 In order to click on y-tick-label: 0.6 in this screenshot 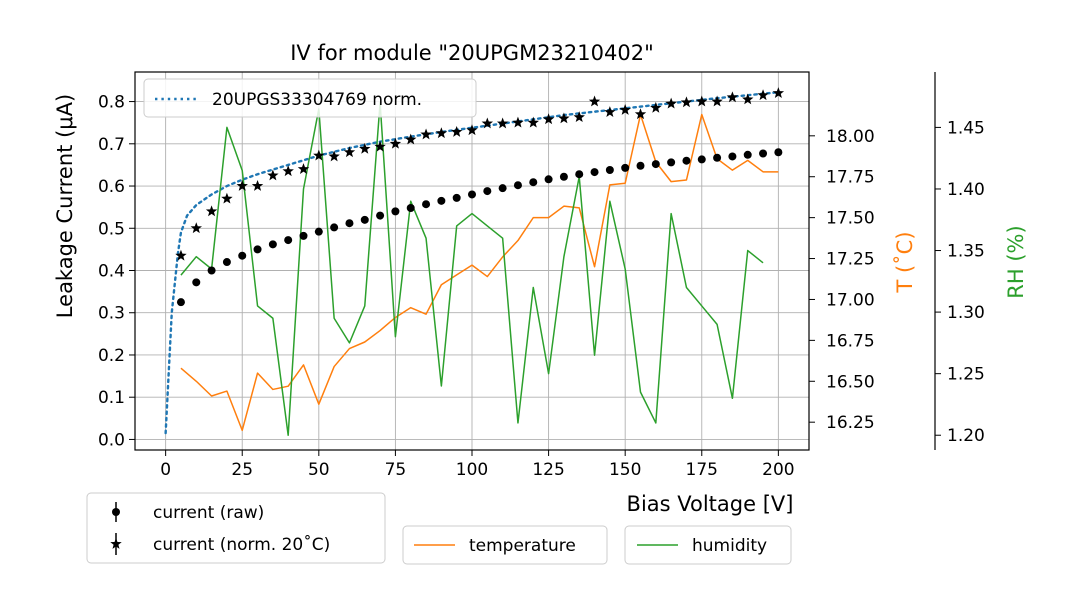, I will do `click(111, 187)`.